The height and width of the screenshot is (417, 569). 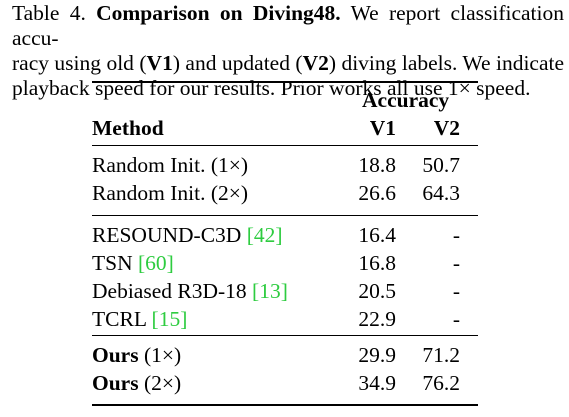 I want to click on cell-v1: 29.9, so click(x=377, y=355).